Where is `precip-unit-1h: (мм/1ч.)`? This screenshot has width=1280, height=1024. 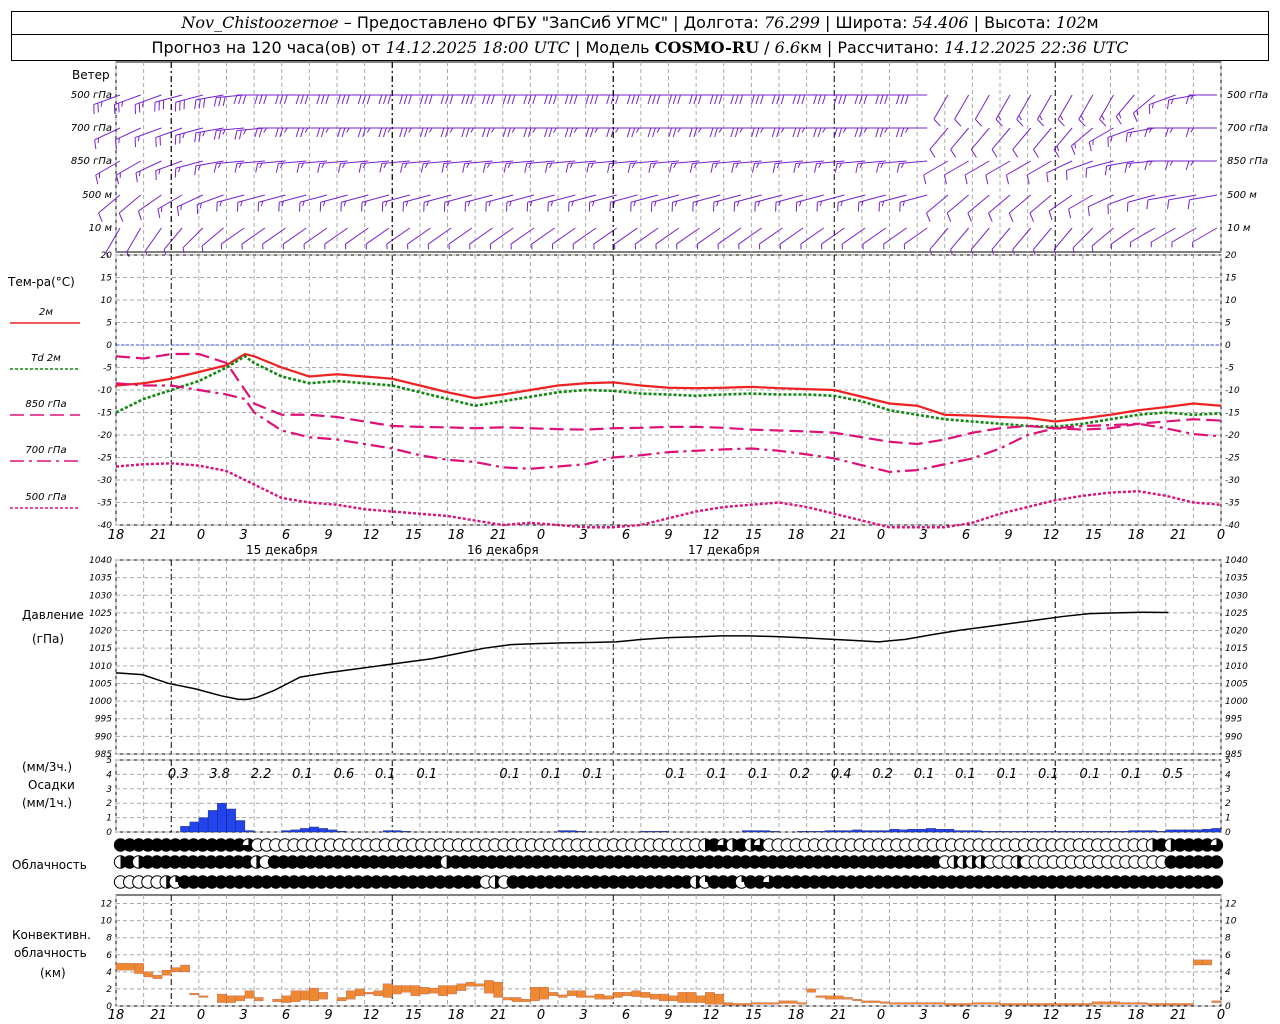 precip-unit-1h: (мм/1ч.) is located at coordinates (47, 803).